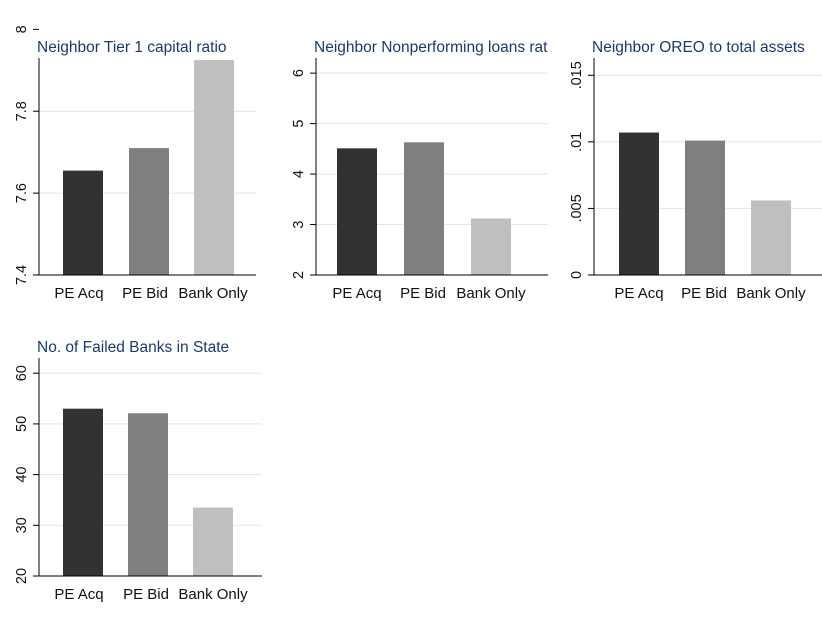  Describe the element at coordinates (133, 347) in the screenshot. I see `chart-title: No. of Failed Banks in State` at that location.